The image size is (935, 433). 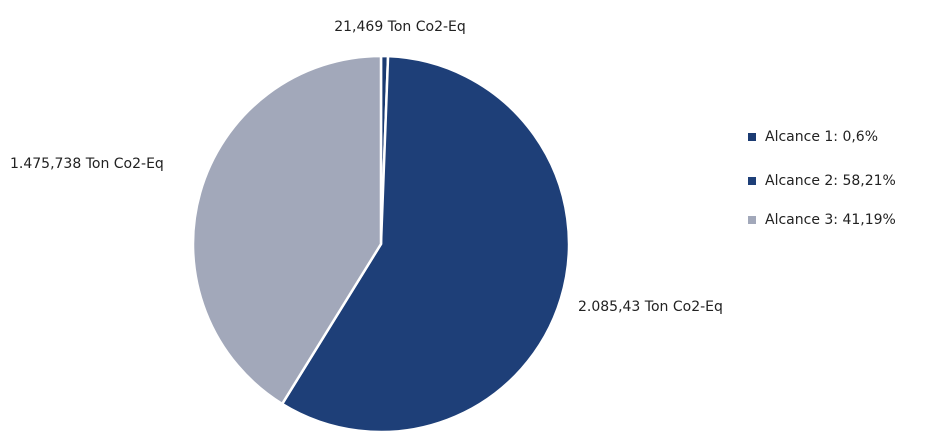 What do you see at coordinates (830, 181) in the screenshot?
I see `legend-label: Alcance 2: 58,21%` at bounding box center [830, 181].